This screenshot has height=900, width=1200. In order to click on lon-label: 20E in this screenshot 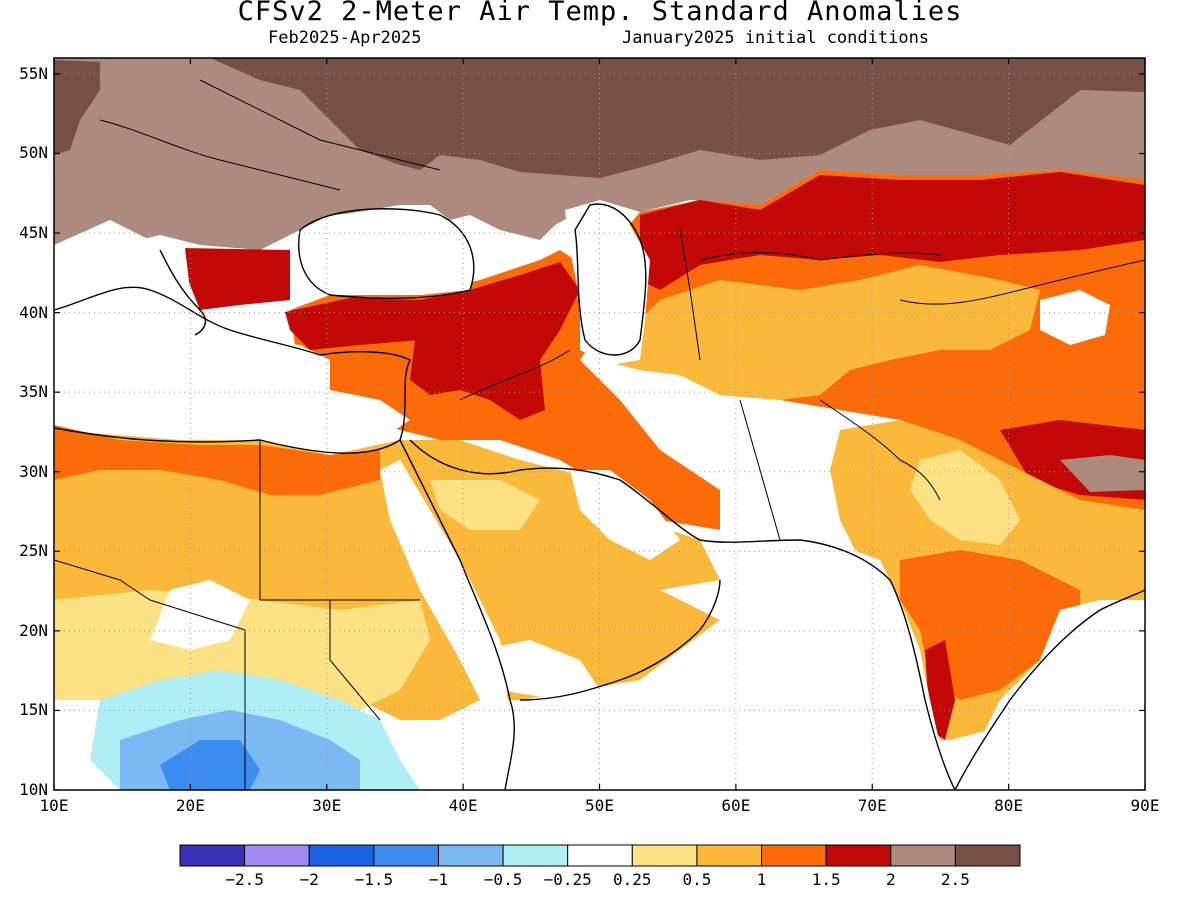, I will do `click(190, 805)`.